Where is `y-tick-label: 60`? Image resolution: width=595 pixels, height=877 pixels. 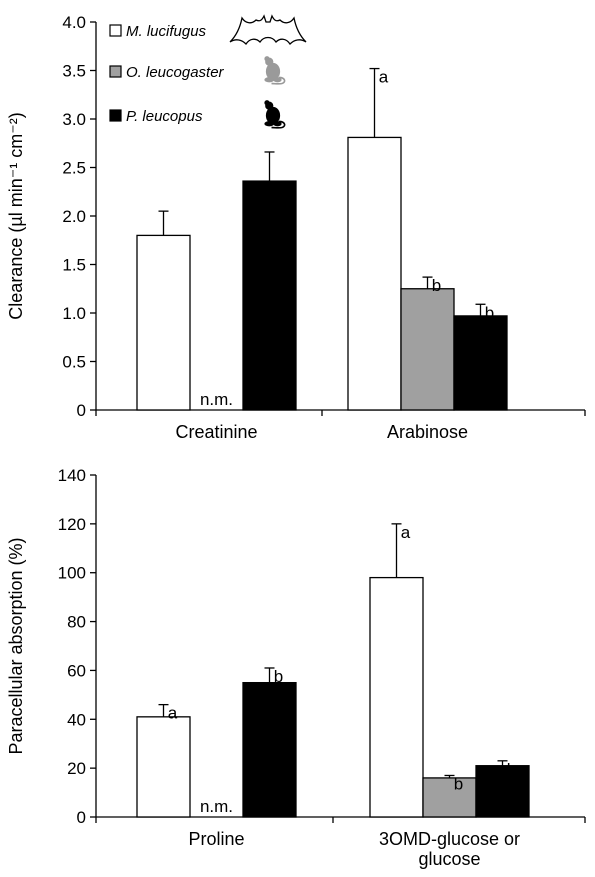 y-tick-label: 60 is located at coordinates (76, 670).